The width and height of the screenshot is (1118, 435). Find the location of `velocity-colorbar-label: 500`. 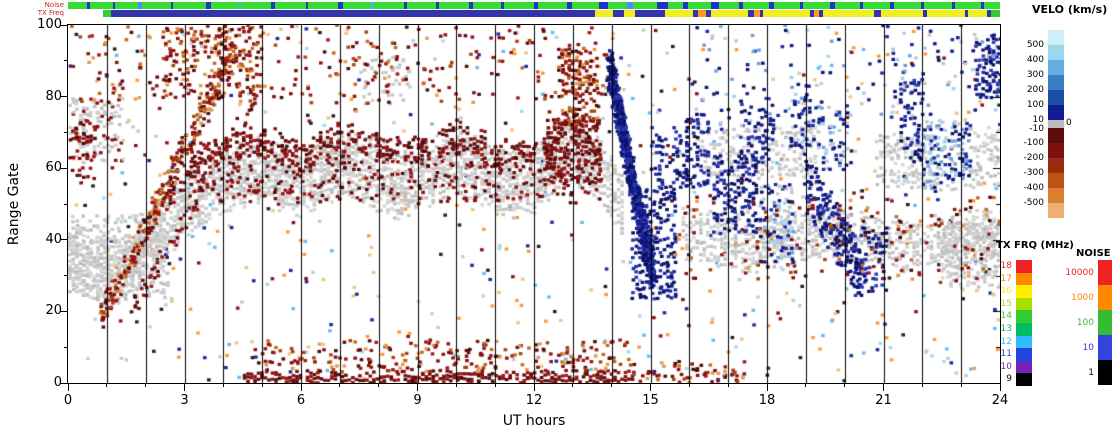

velocity-colorbar-label: 500 is located at coordinates (1035, 45).